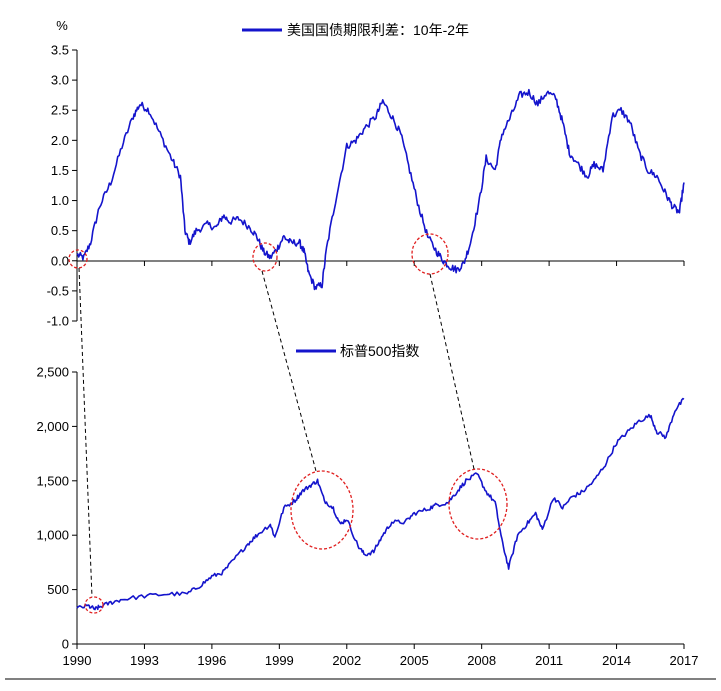 The height and width of the screenshot is (691, 721). Describe the element at coordinates (58, 290) in the screenshot. I see `top-y-tick-label: -0.5` at that location.